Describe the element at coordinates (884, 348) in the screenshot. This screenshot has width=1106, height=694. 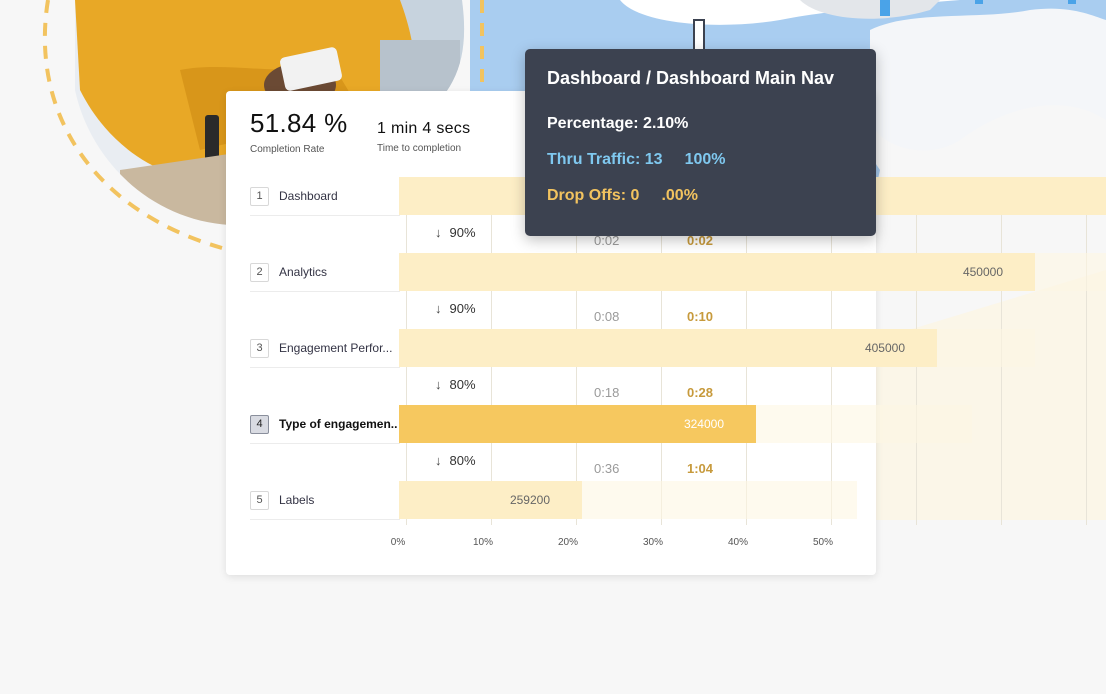
I see `funnel-bar-value: 405000` at that location.